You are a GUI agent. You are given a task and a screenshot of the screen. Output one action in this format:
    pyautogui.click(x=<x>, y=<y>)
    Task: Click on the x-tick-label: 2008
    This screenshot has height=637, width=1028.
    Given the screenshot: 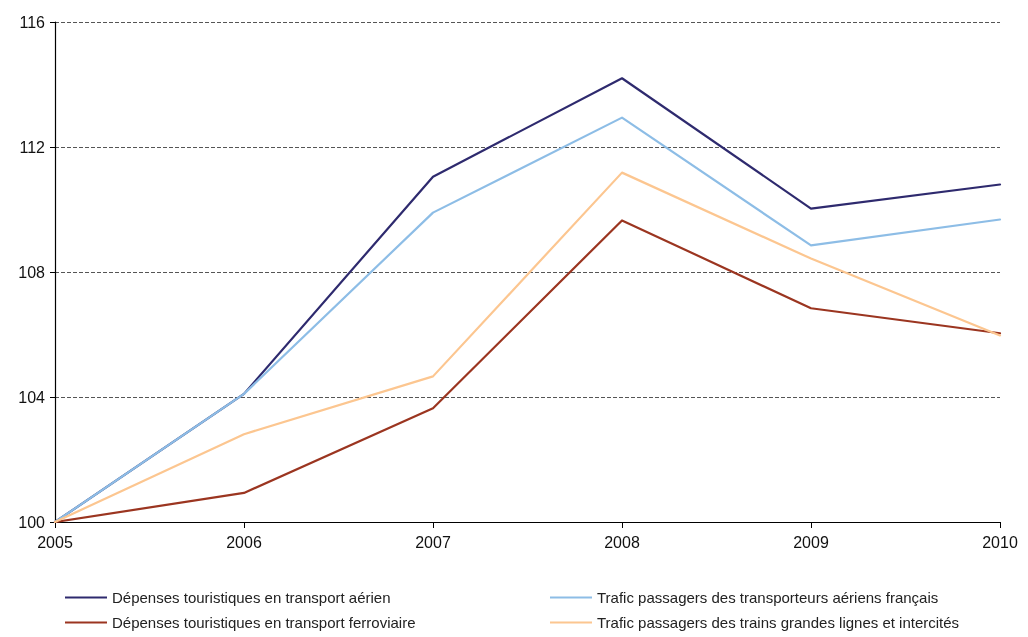 What is the action you would take?
    pyautogui.click(x=622, y=542)
    